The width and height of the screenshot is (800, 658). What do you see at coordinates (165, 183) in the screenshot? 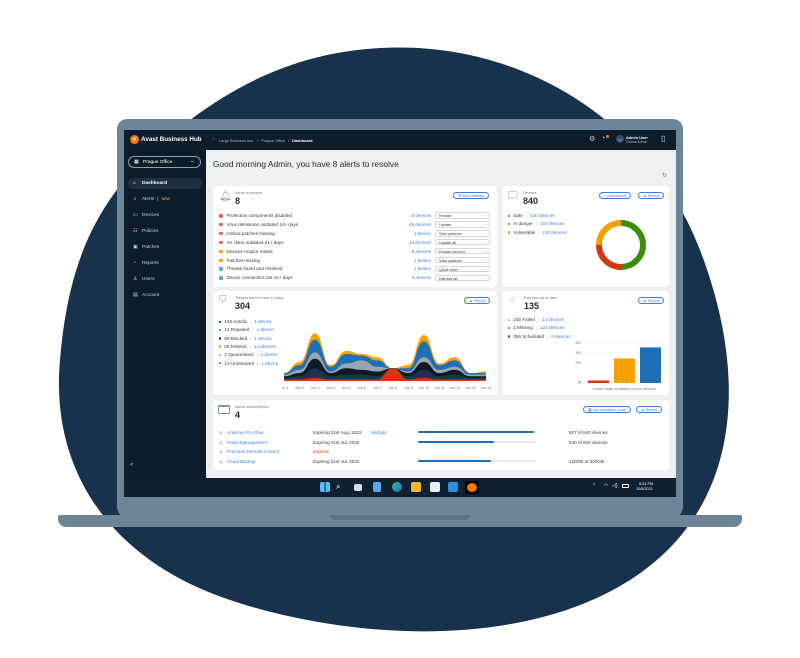
I see `sidebar-item-dashboard: ⌂ Dashboard` at bounding box center [165, 183].